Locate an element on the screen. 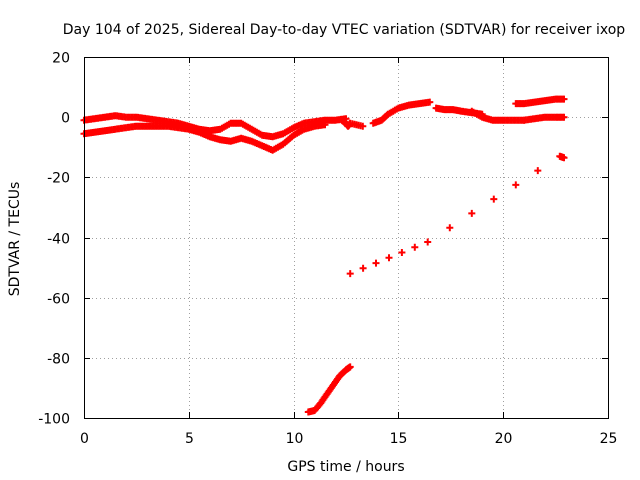 The height and width of the screenshot is (480, 640). y-tick-label: -80 is located at coordinates (58, 360).